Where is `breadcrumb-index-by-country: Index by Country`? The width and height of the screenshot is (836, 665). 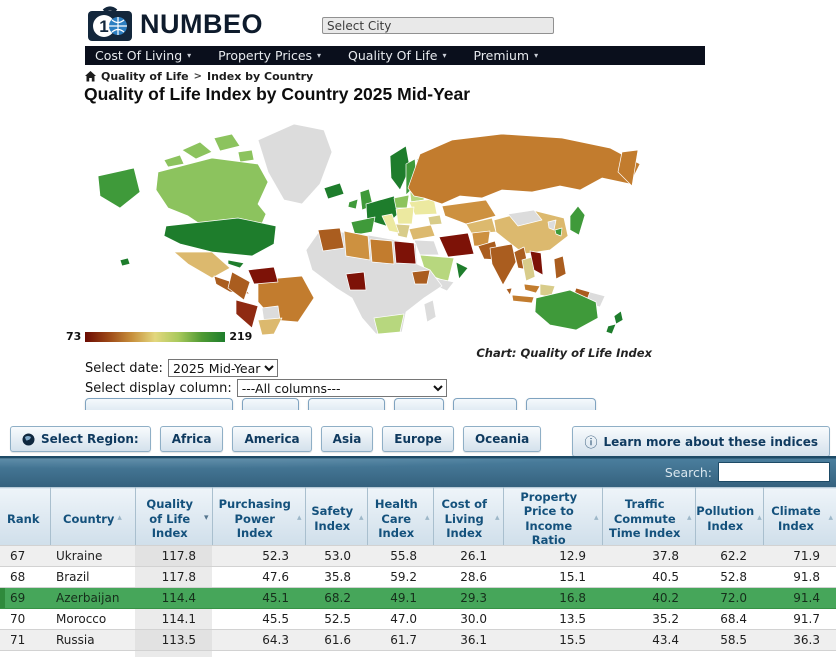 breadcrumb-index-by-country: Index by Country is located at coordinates (260, 76).